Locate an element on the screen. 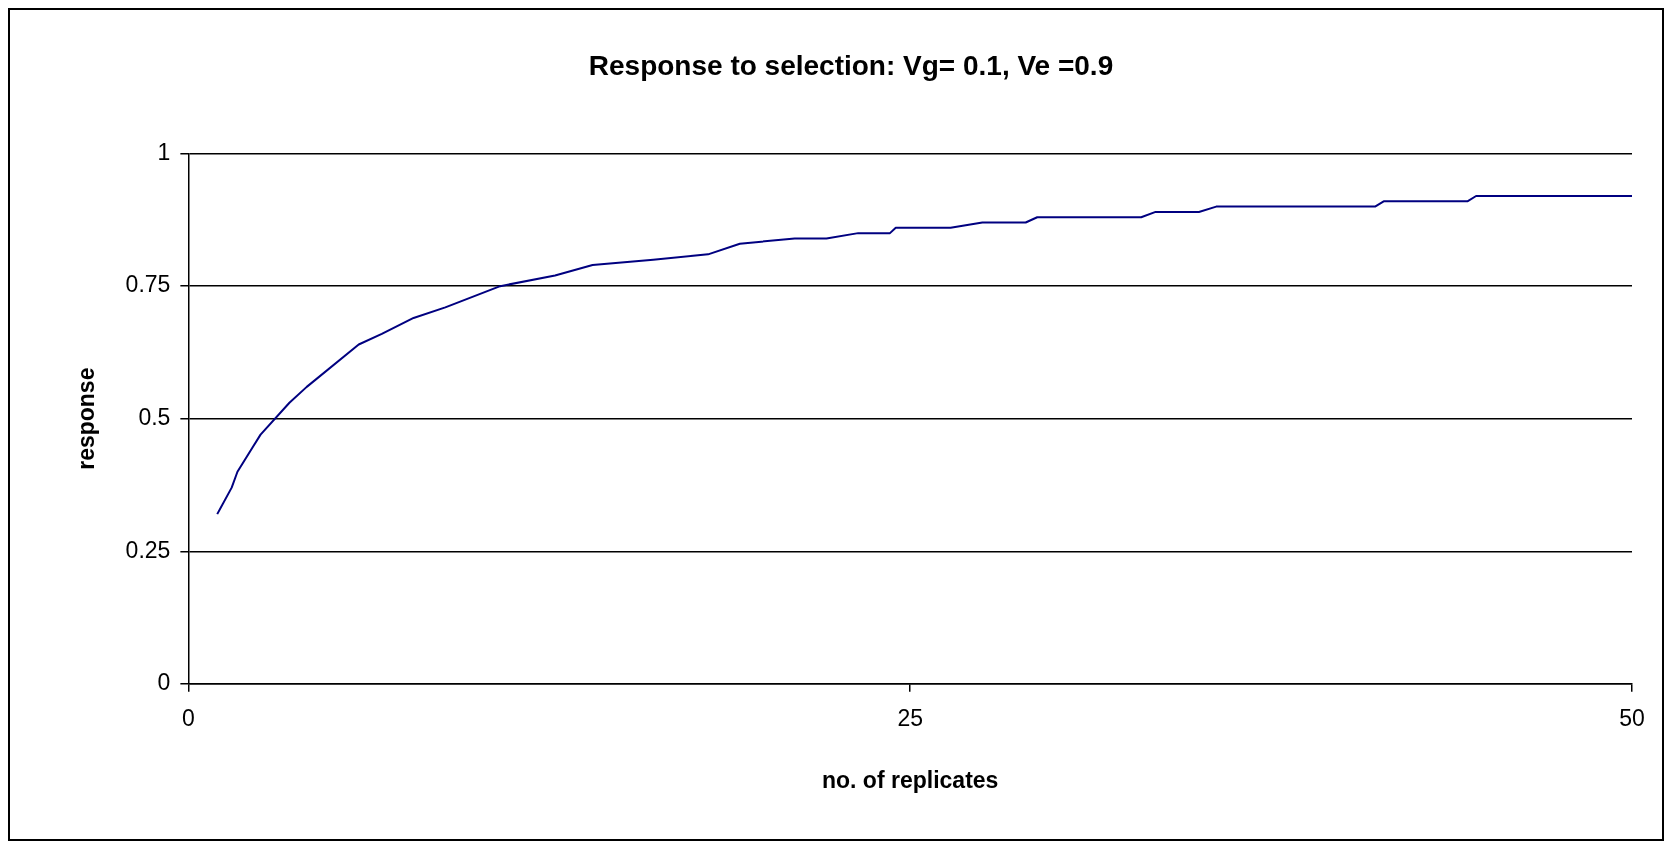 The image size is (1672, 849). x-tick-label: 0 is located at coordinates (188, 717).